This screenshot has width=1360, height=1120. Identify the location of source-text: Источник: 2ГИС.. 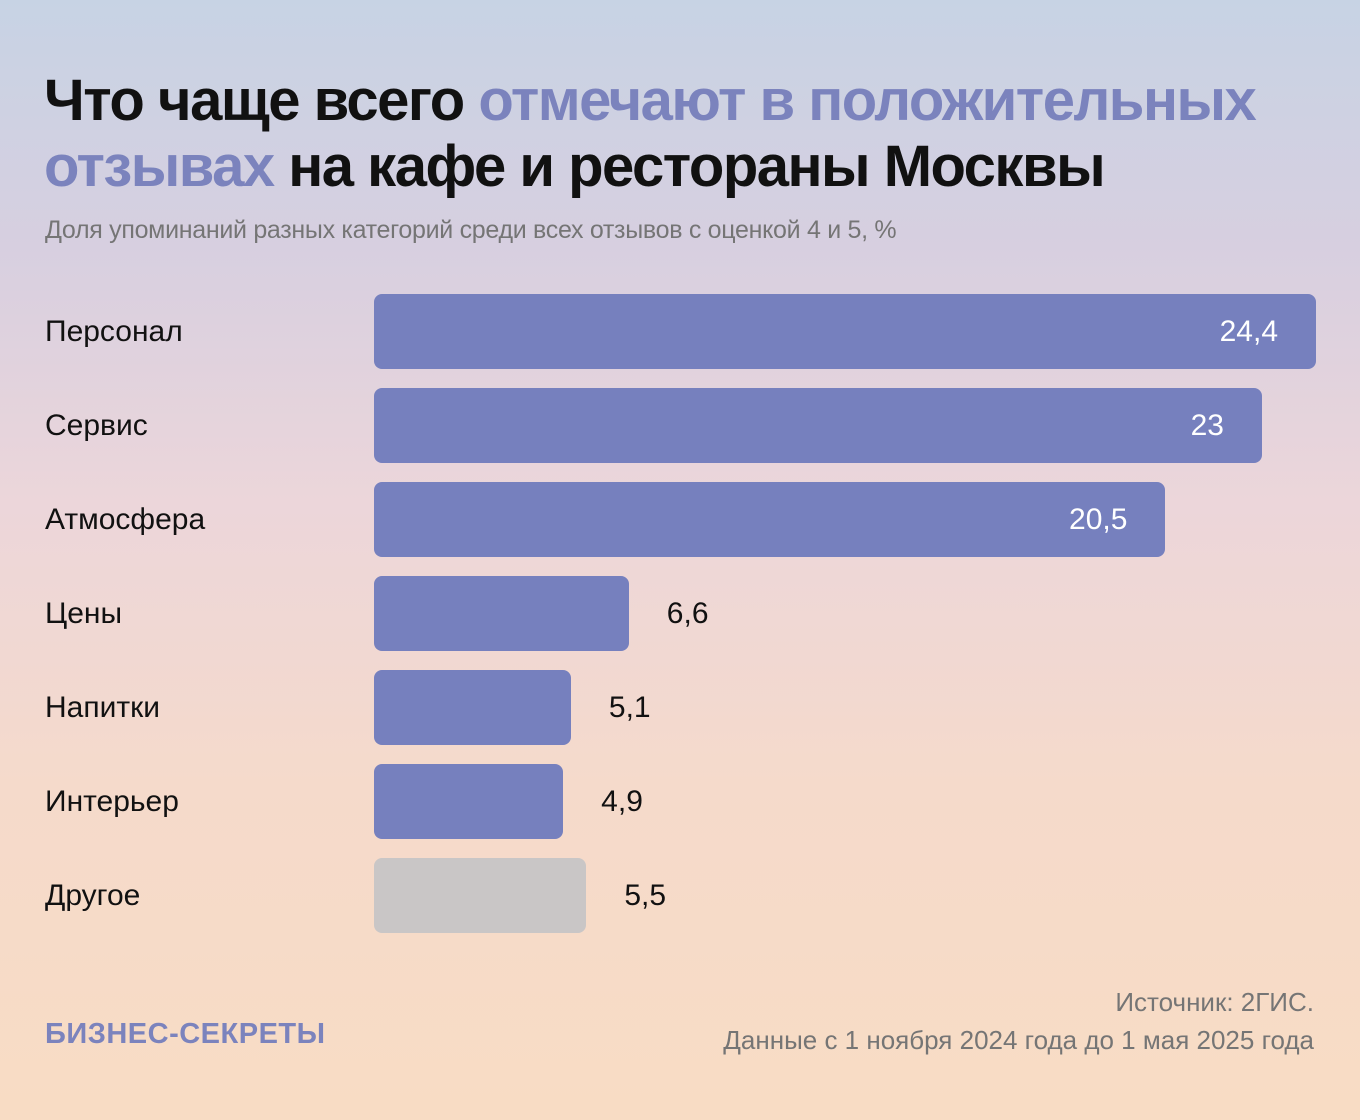
(1214, 1002).